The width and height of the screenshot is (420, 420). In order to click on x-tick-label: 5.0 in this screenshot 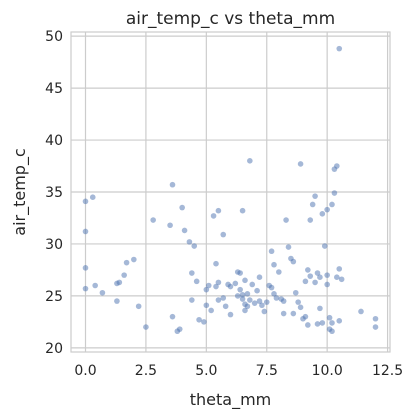, I will do `click(206, 371)`.